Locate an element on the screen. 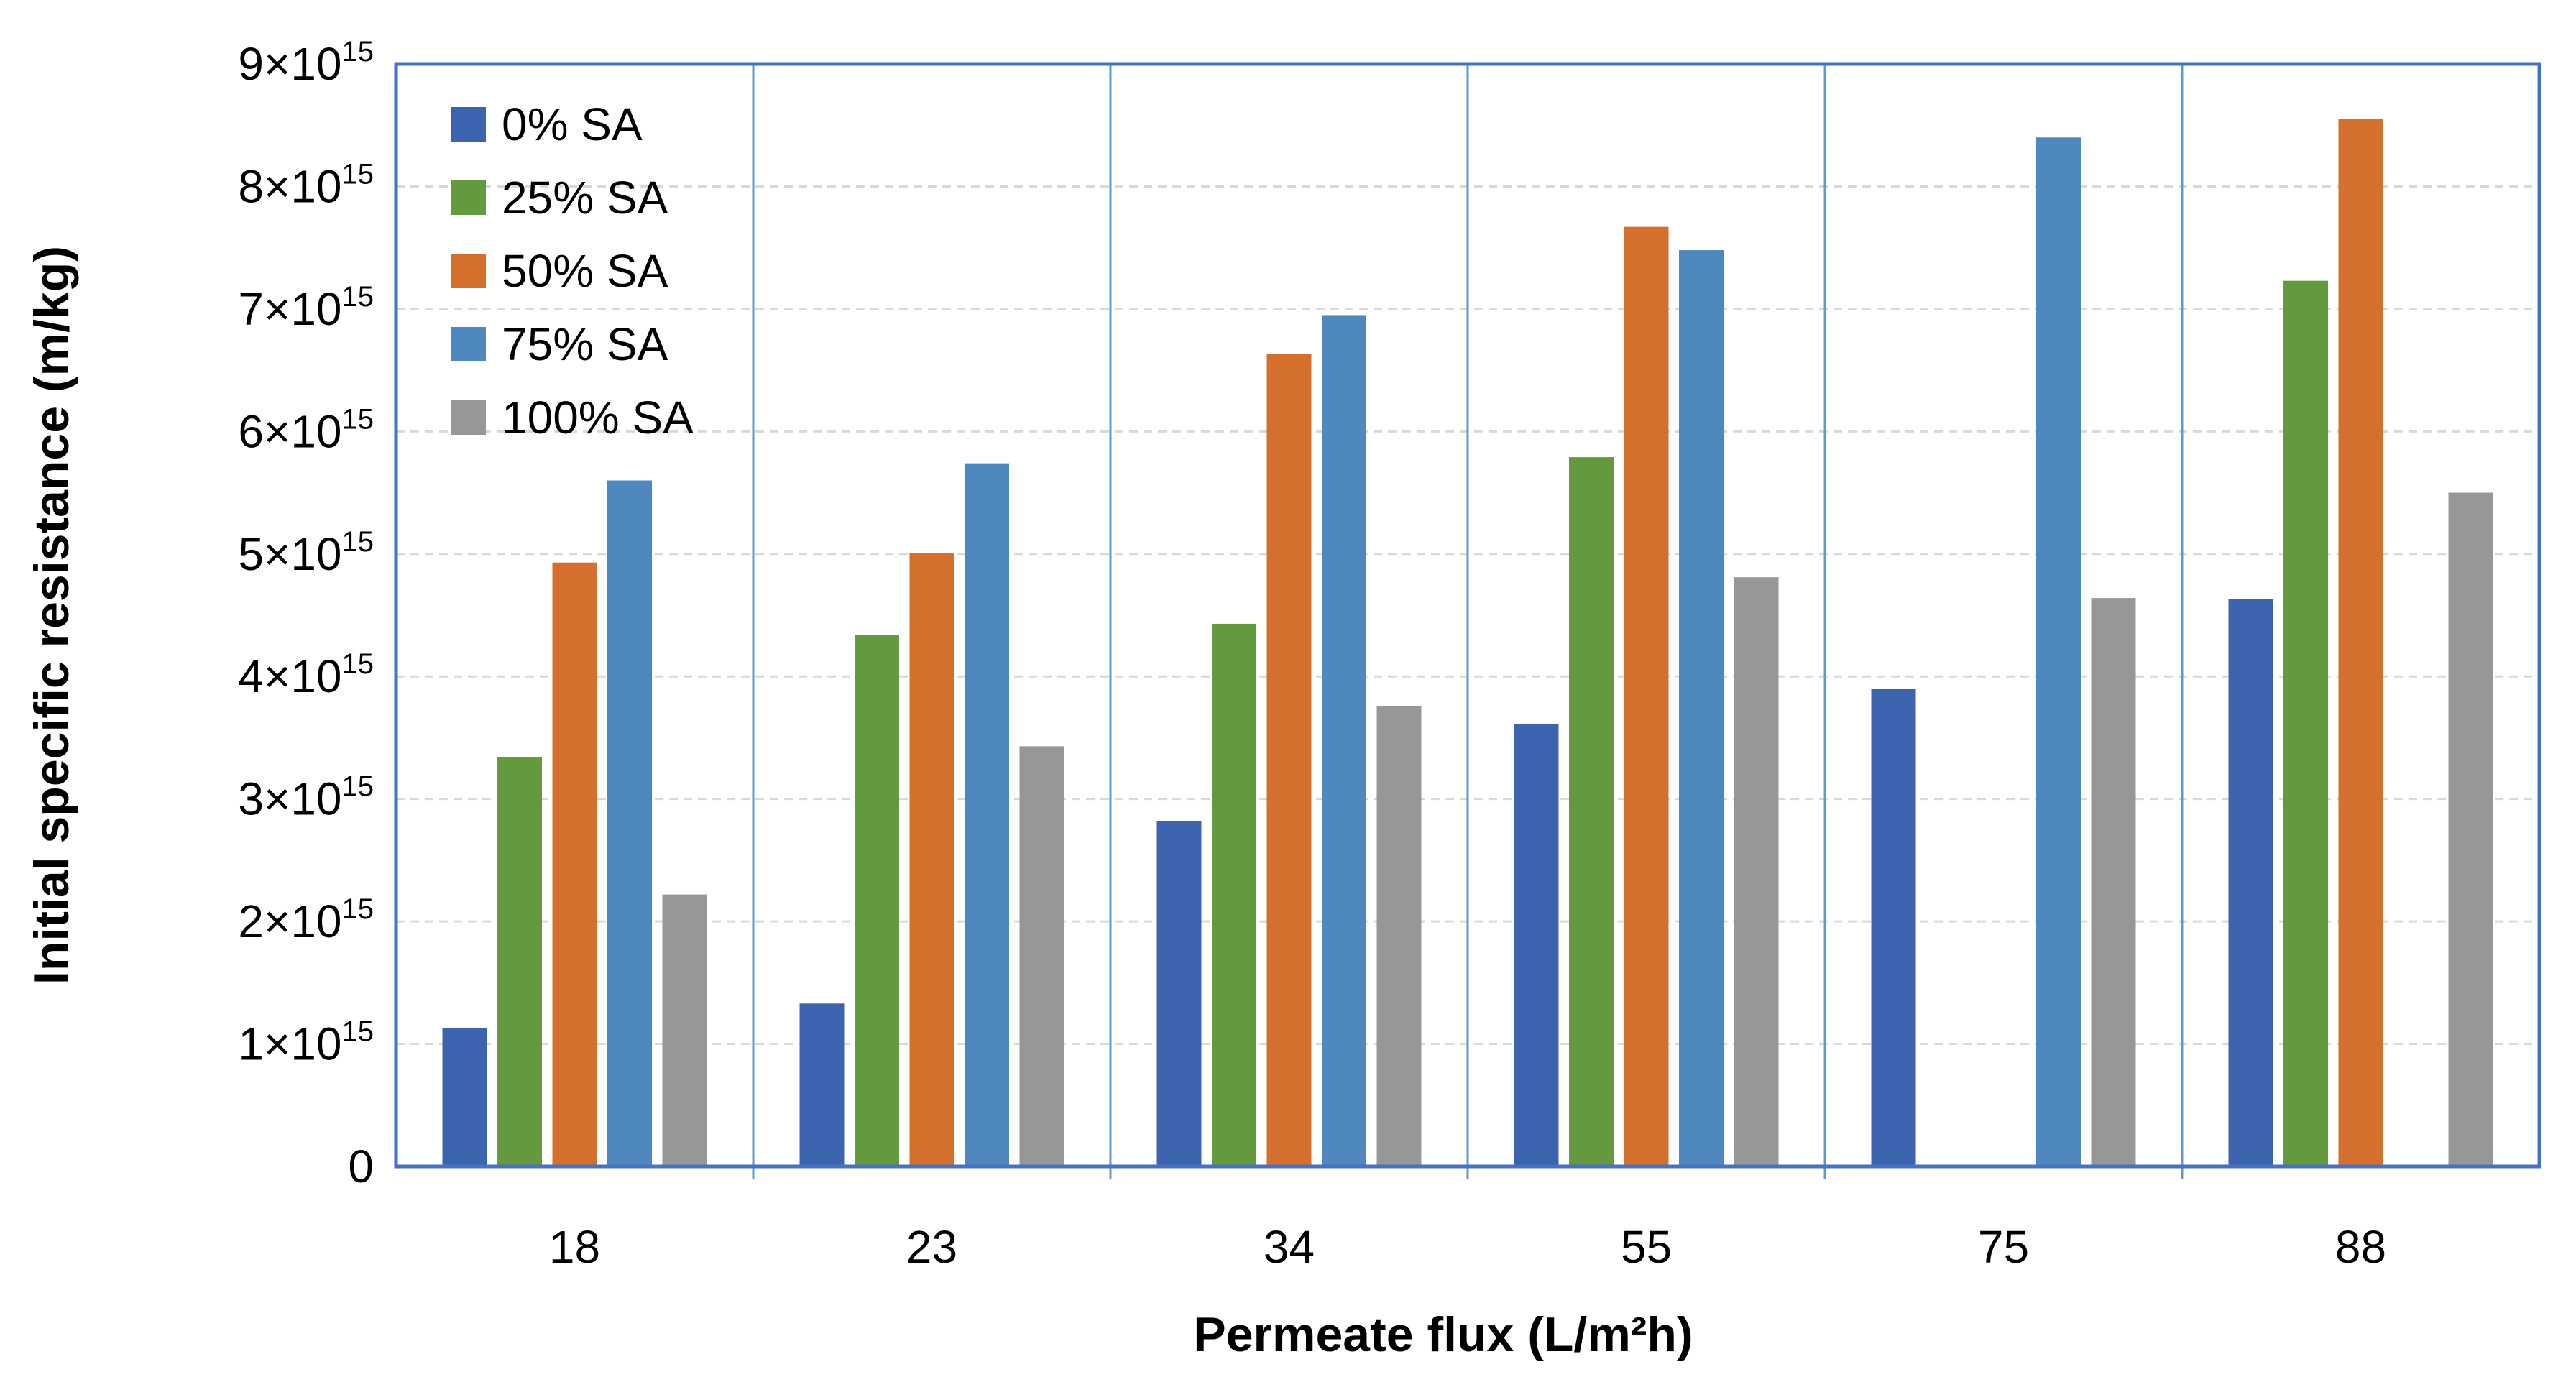 This screenshot has width=2576, height=1400. y-tick-label: 0 is located at coordinates (361, 1166).